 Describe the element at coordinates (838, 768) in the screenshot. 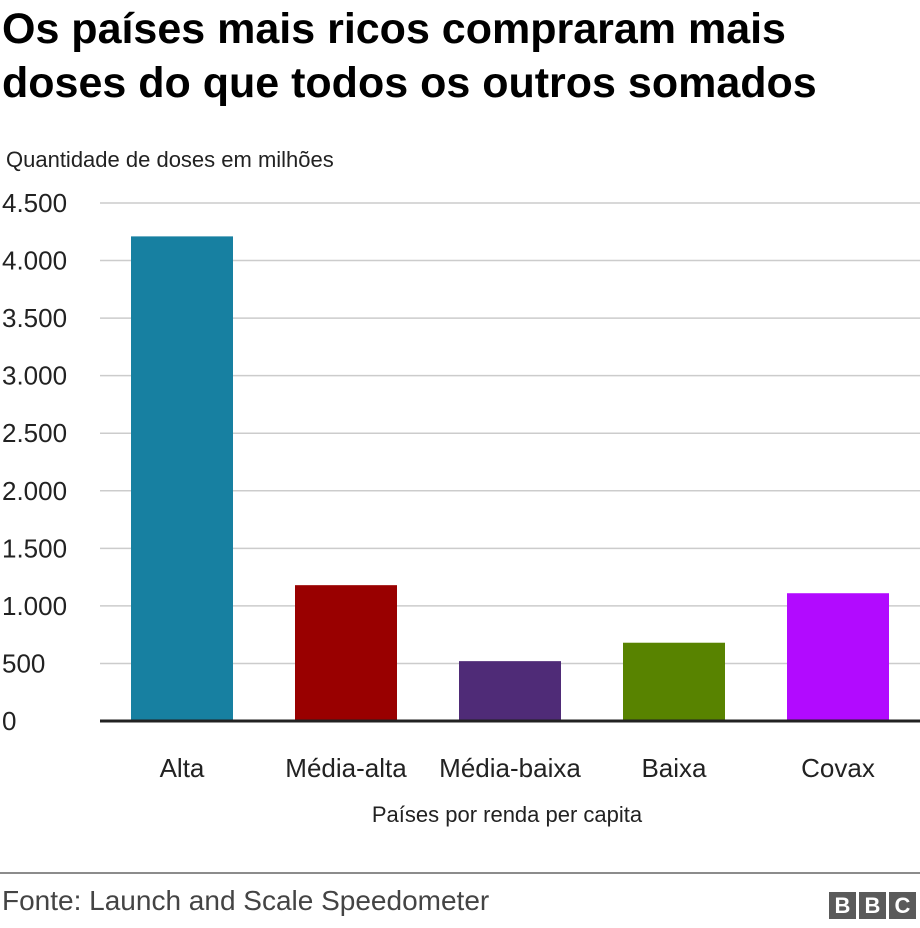

I see `x-tick-label: Covax` at that location.